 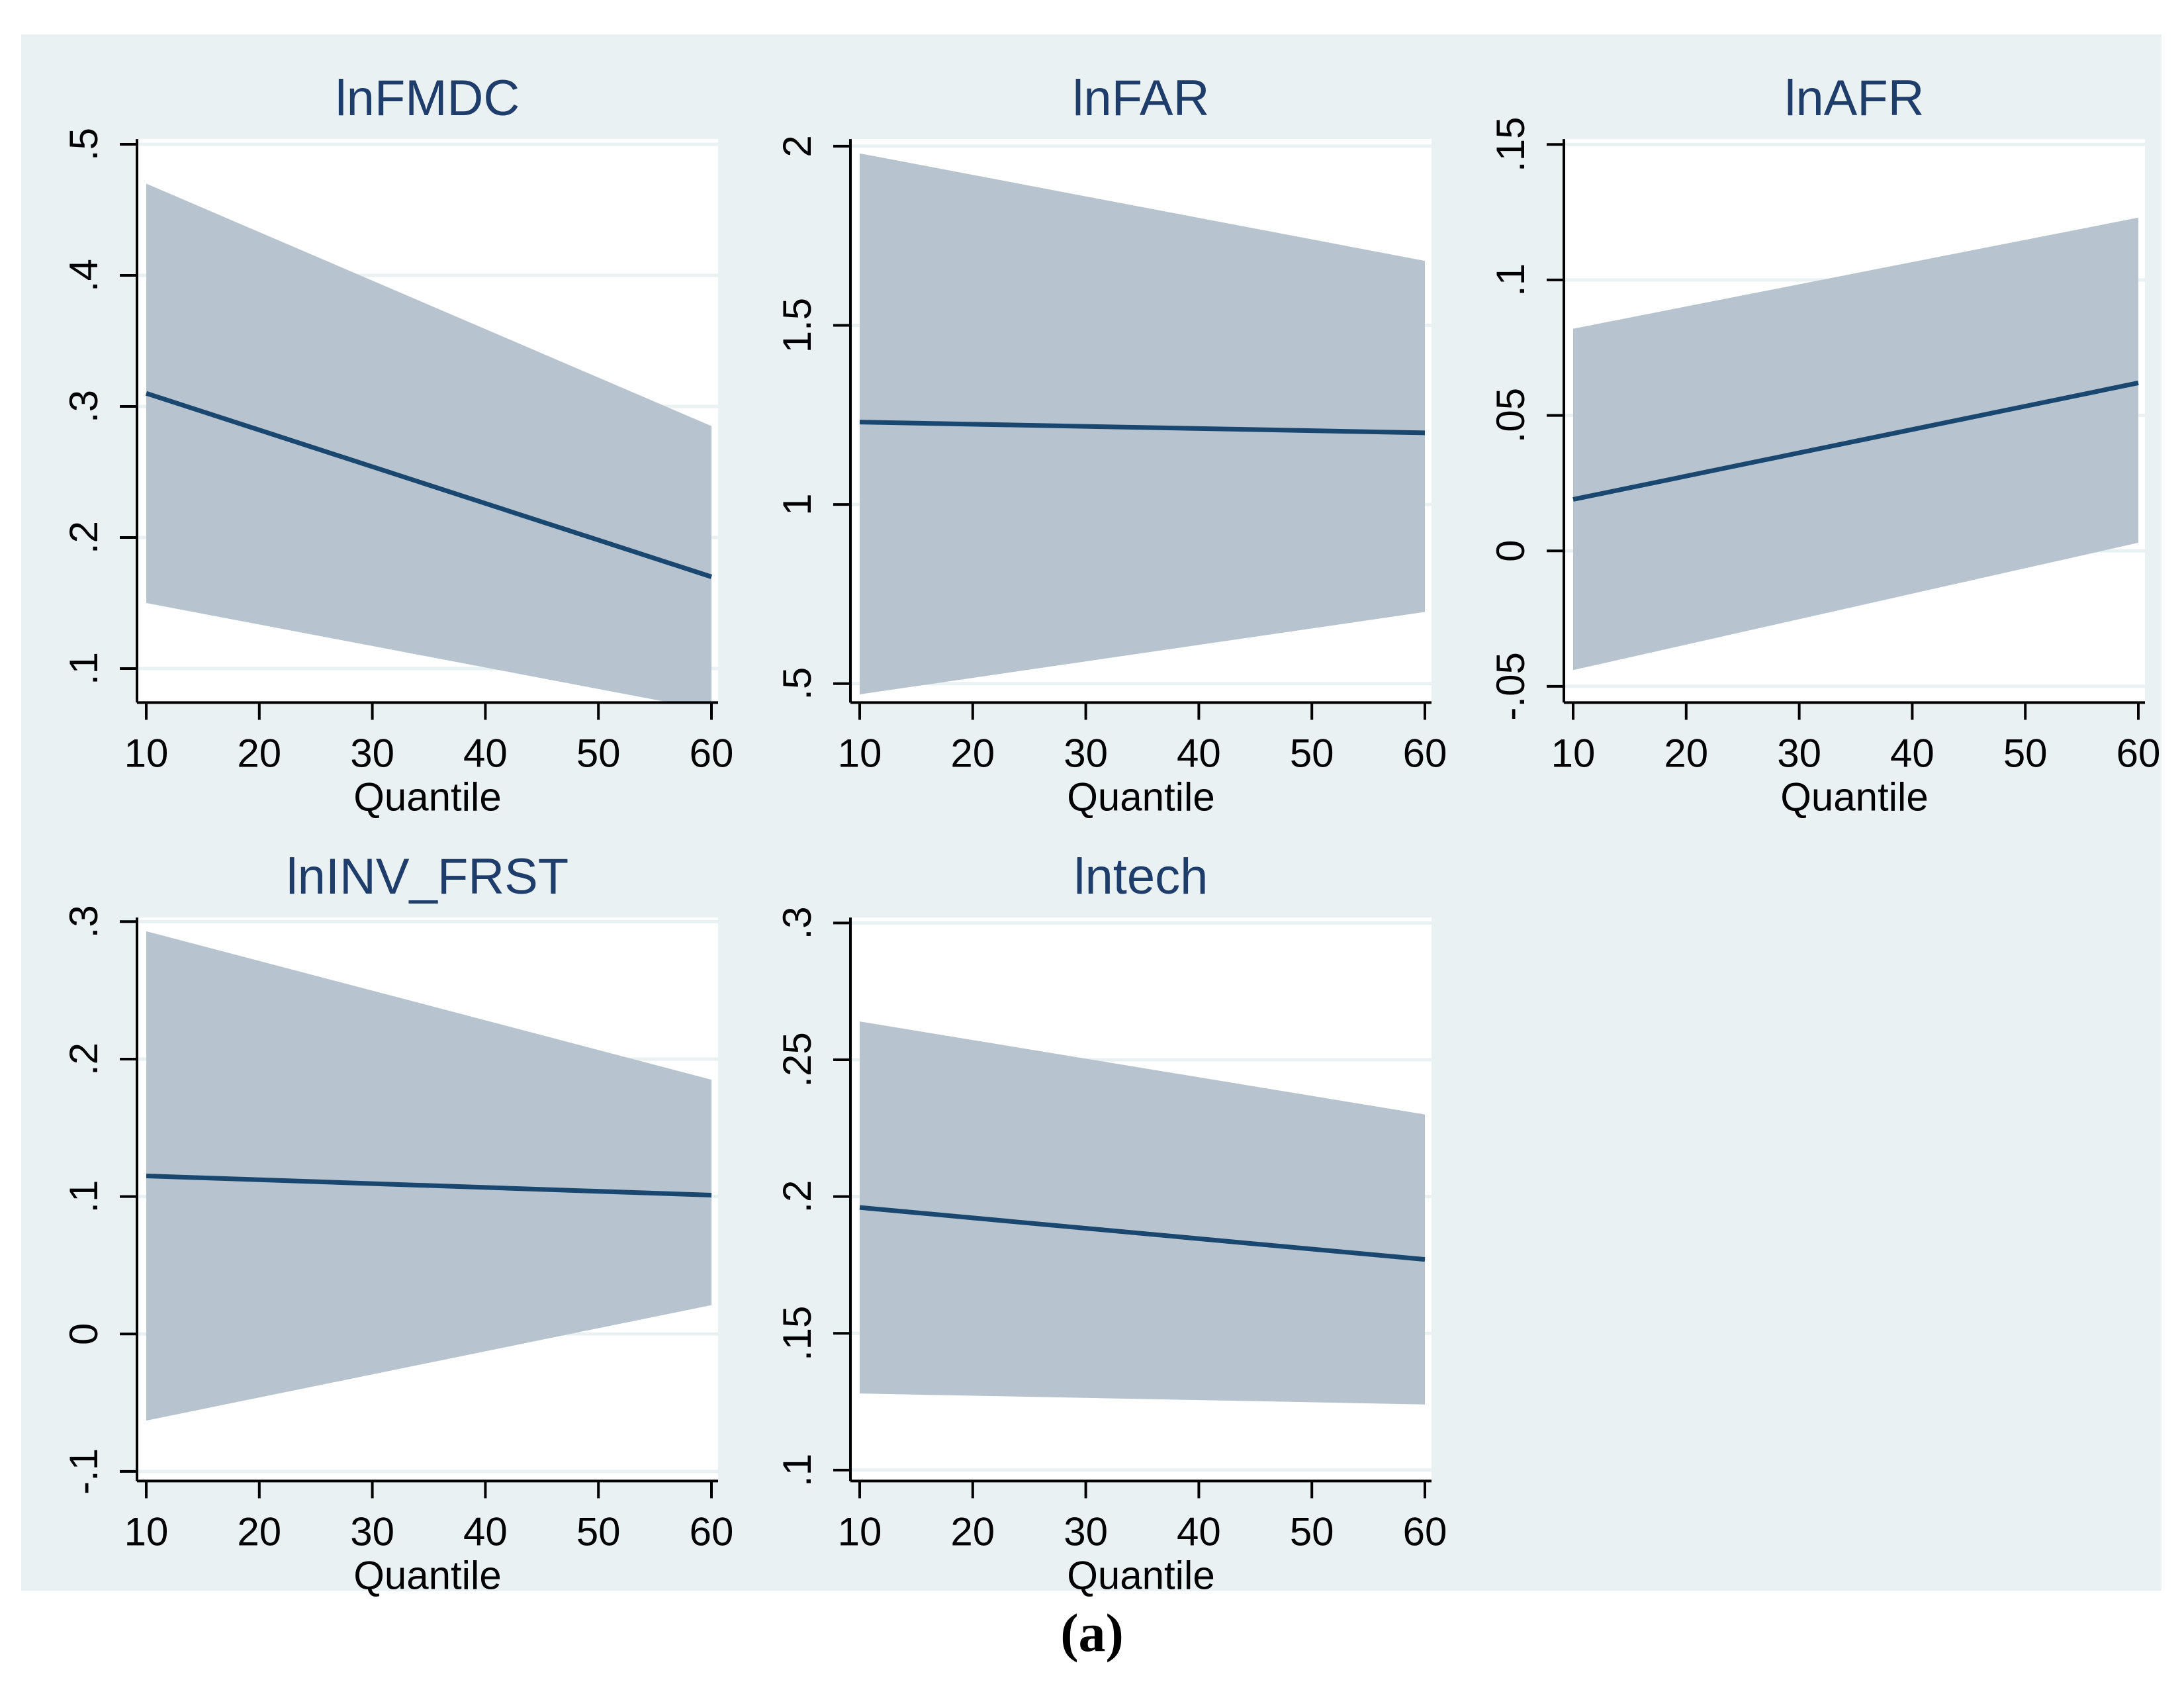 What do you see at coordinates (1510, 415) in the screenshot?
I see `y-tick-label: .05` at bounding box center [1510, 415].